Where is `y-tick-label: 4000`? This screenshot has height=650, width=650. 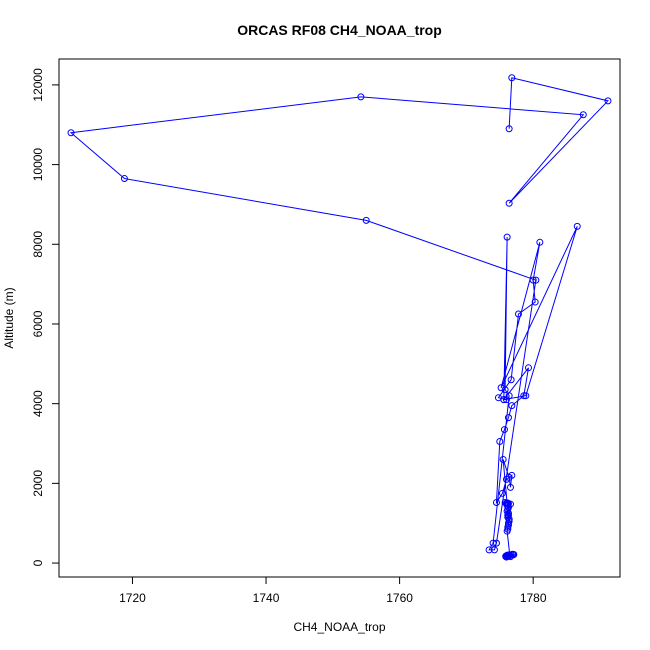
y-tick-label: 4000 is located at coordinates (38, 403).